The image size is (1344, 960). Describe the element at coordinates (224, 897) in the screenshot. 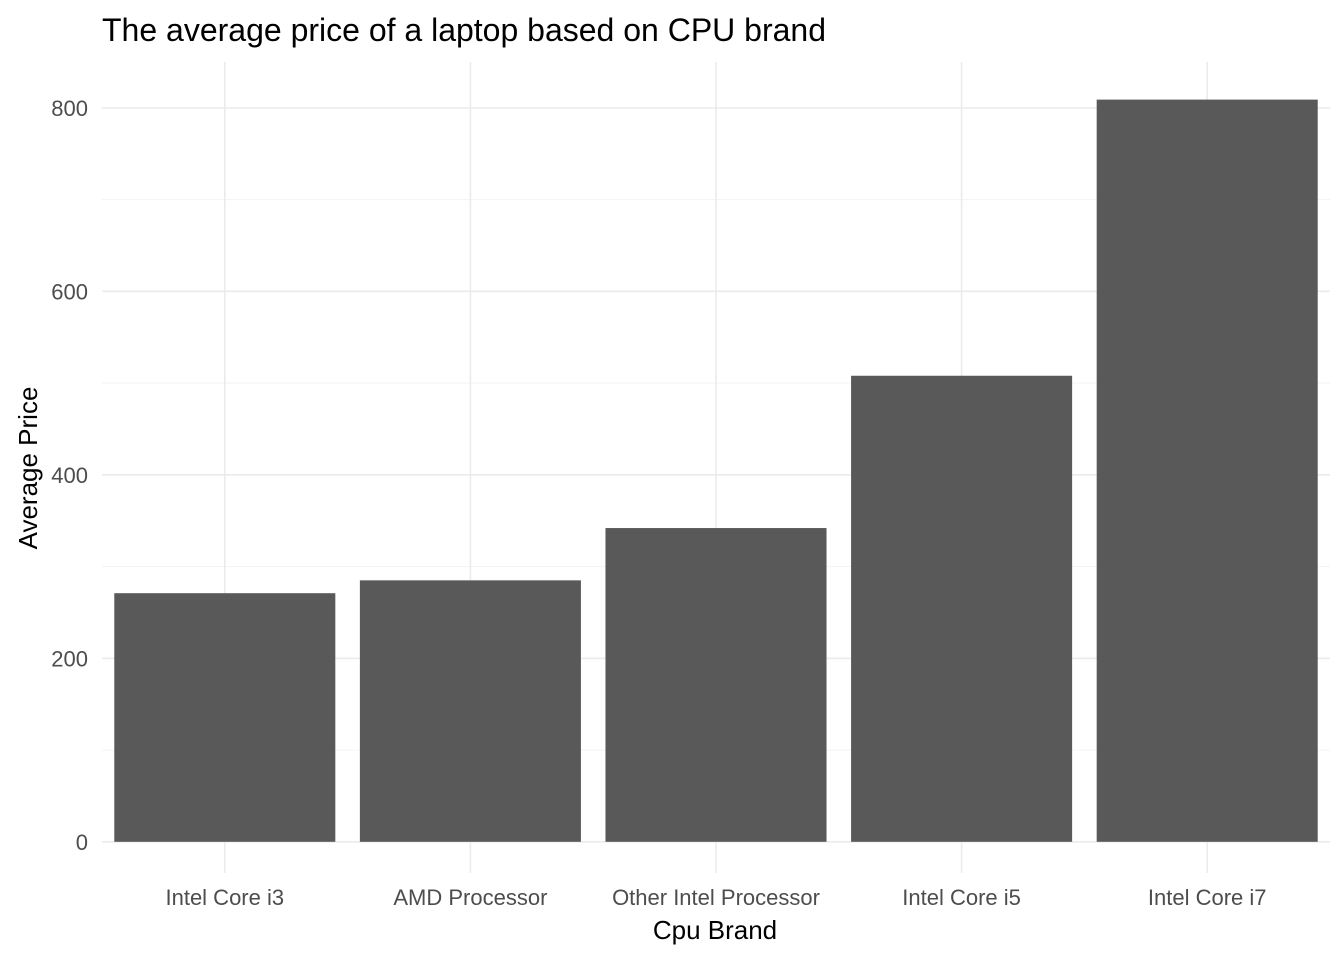

I see `x-tick-label: Intel Core i3` at that location.